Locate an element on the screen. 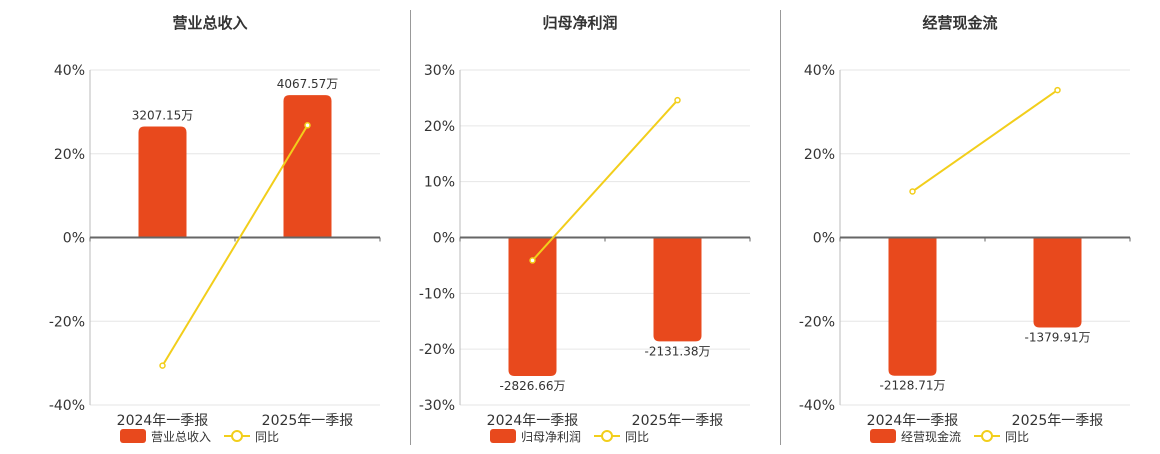 The width and height of the screenshot is (1160, 454). chart-title: 营业总收入 is located at coordinates (209, 23).